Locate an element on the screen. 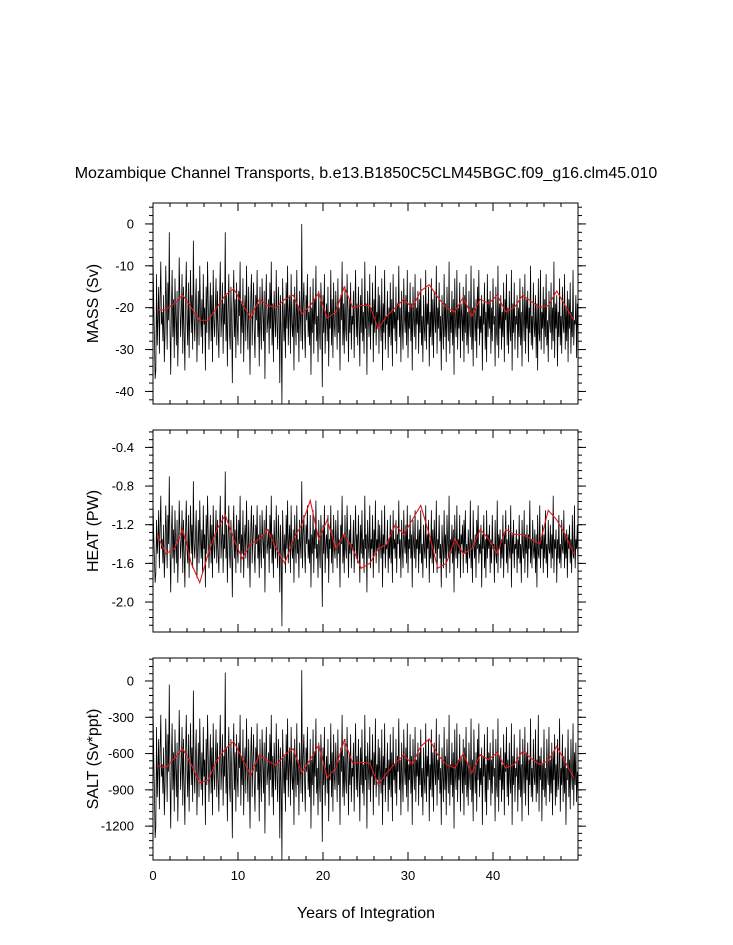  heat-y-tick-label: -2.0 is located at coordinates (123, 602).